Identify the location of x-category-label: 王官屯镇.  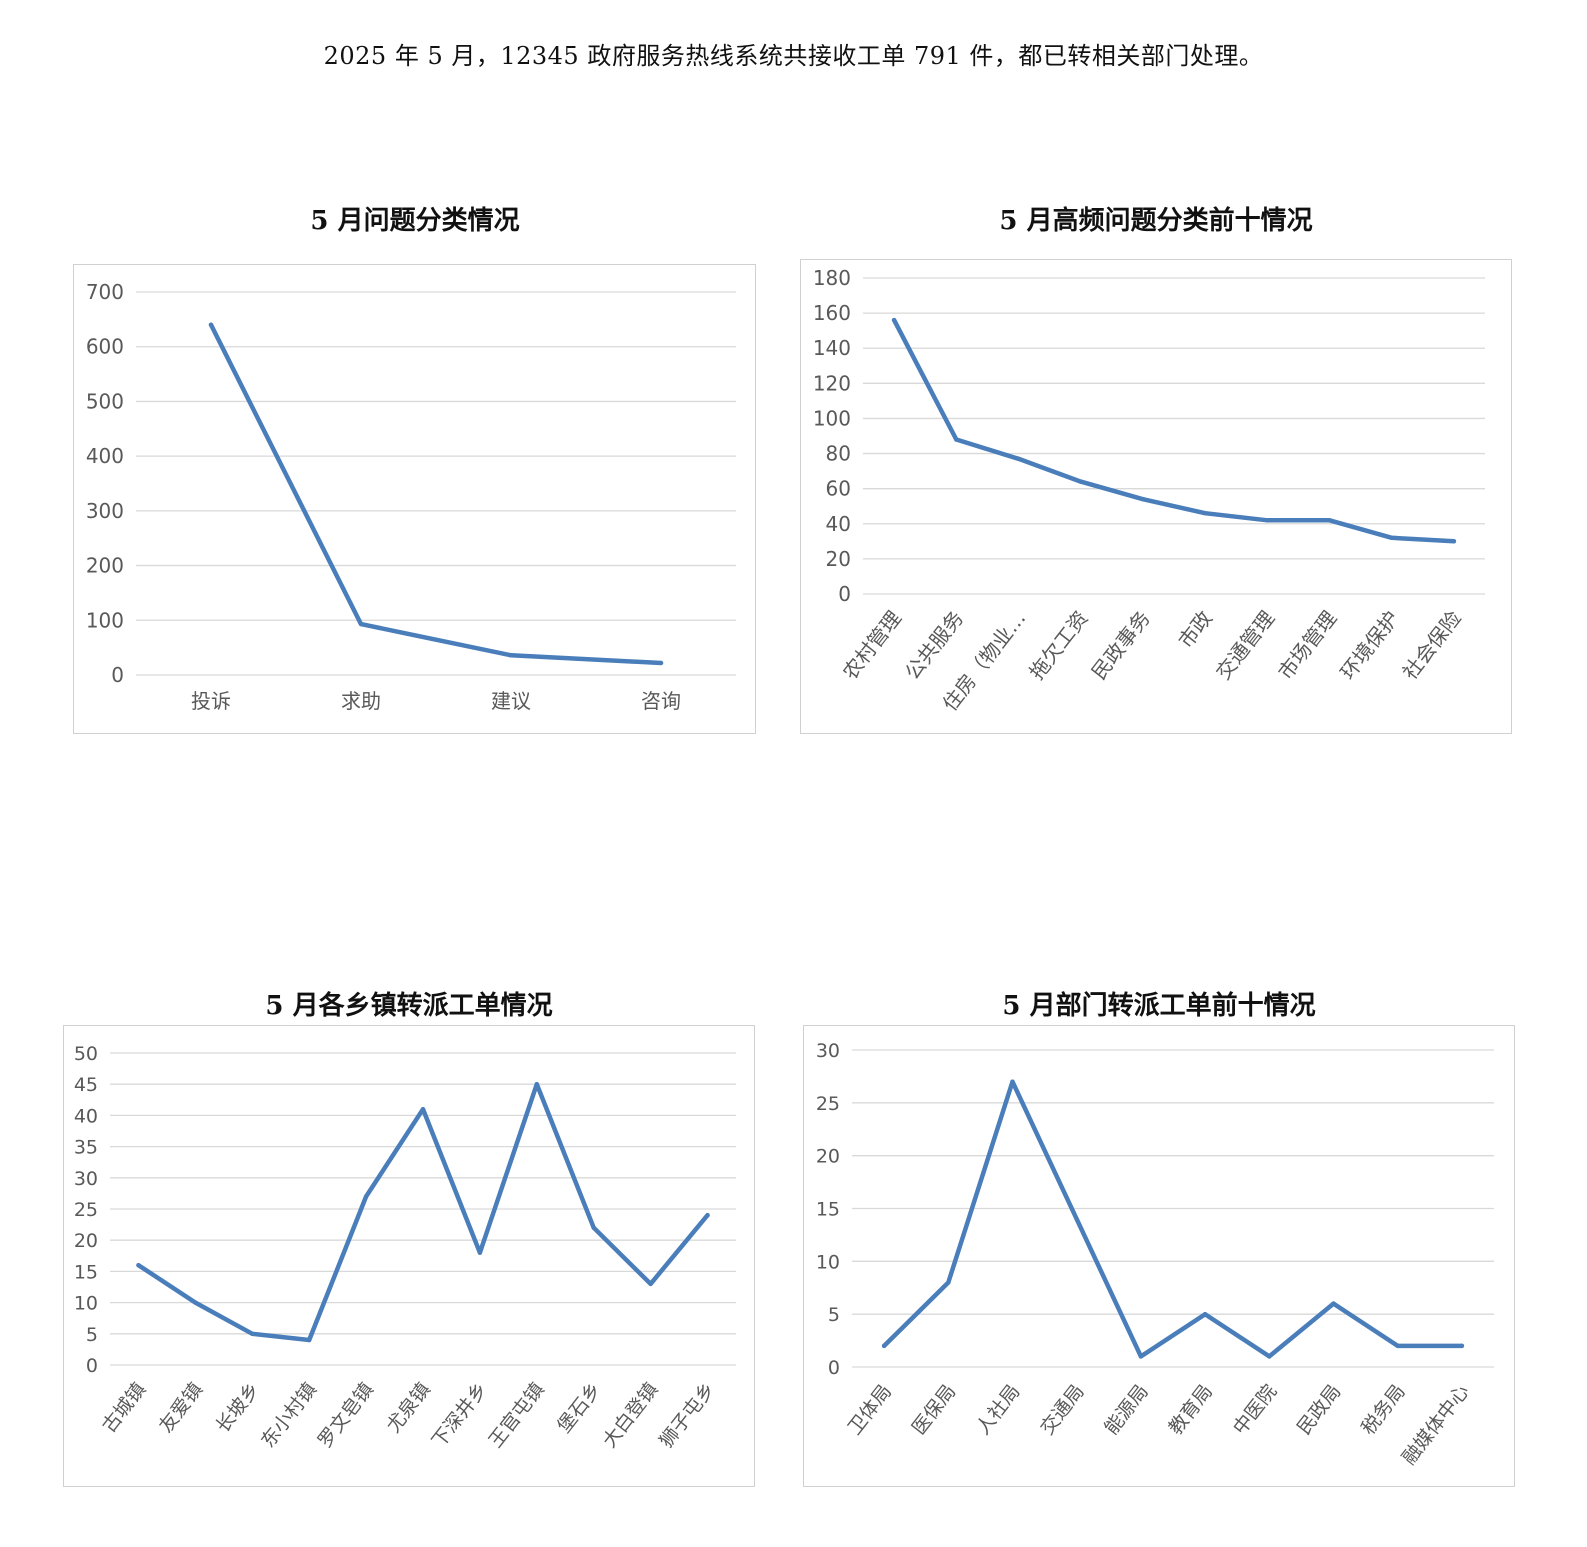
(517, 1415).